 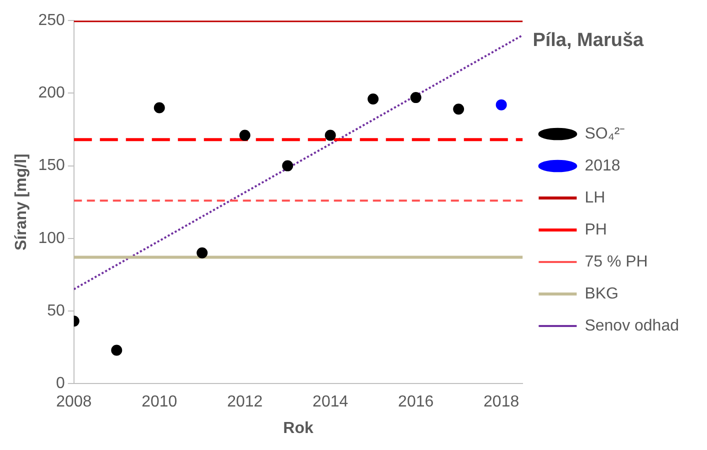 I want to click on legend-label: 75 % PH, so click(x=616, y=261).